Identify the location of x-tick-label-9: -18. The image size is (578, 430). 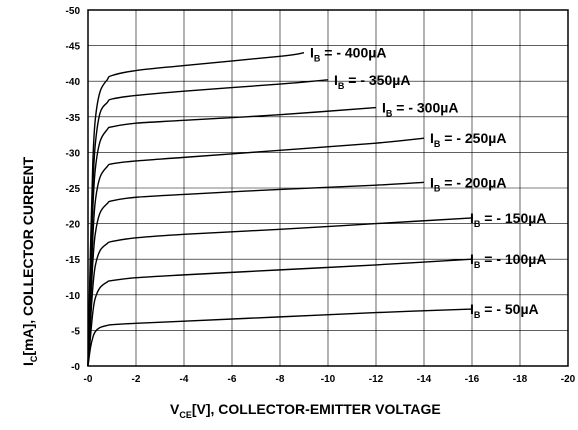
(520, 379).